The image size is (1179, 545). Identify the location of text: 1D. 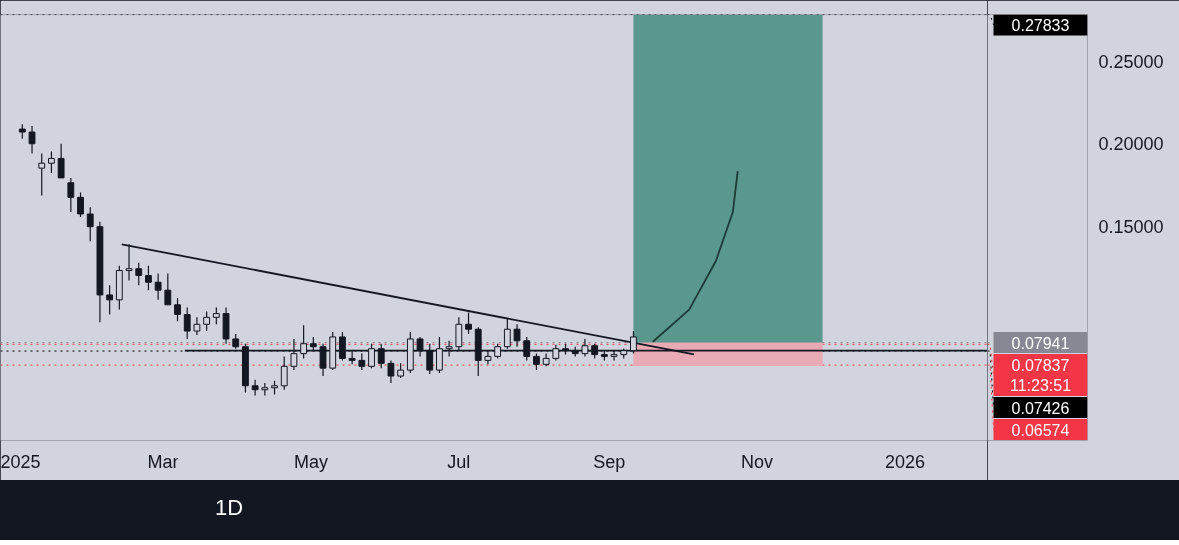
(229, 507).